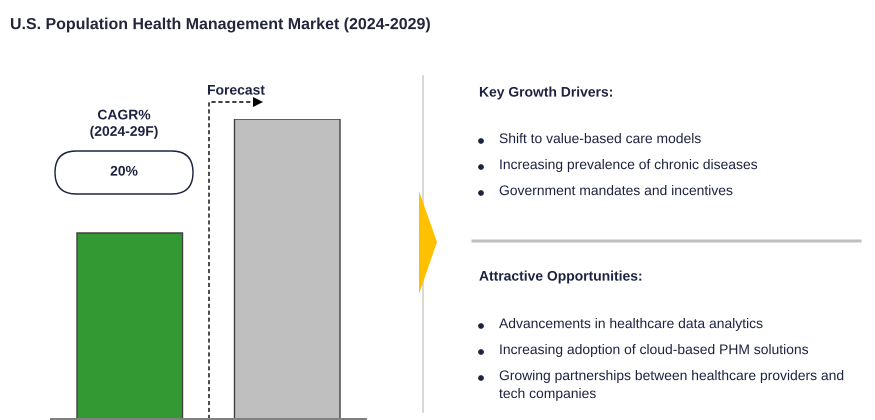 This screenshot has height=420, width=875. What do you see at coordinates (671, 385) in the screenshot?
I see `text: Growing partnerships between healthcare providers and tech companies` at bounding box center [671, 385].